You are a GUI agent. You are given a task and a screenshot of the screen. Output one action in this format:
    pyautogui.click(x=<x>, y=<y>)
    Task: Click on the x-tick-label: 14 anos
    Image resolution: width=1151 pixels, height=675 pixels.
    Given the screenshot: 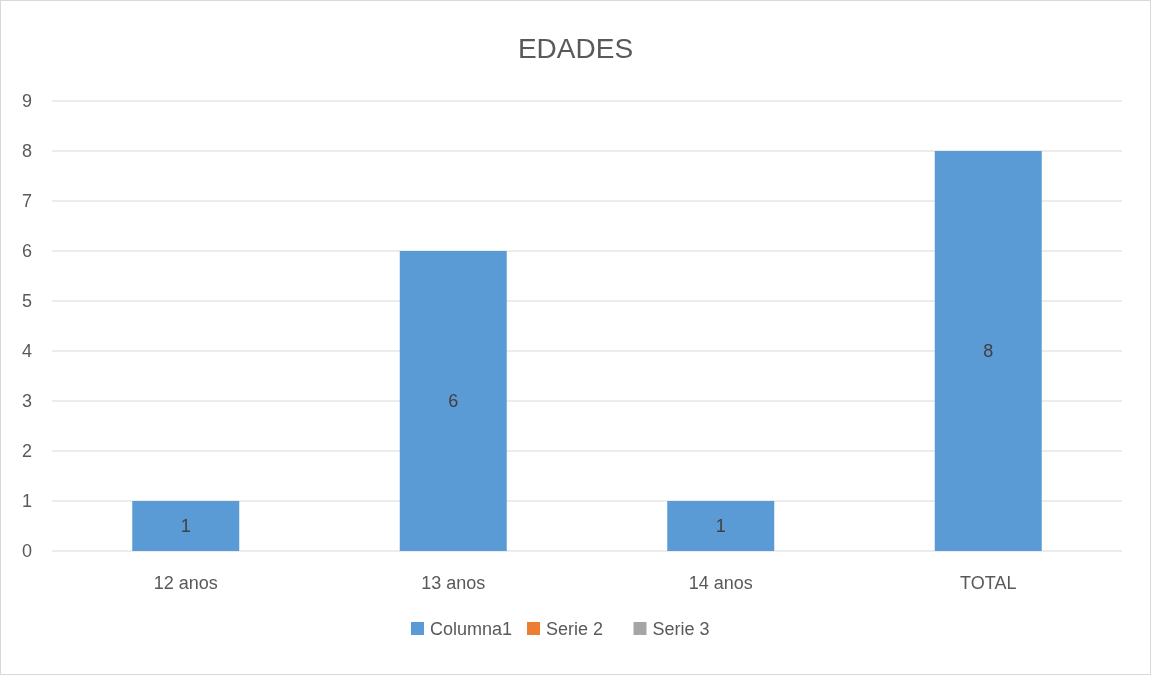 What is the action you would take?
    pyautogui.click(x=720, y=583)
    